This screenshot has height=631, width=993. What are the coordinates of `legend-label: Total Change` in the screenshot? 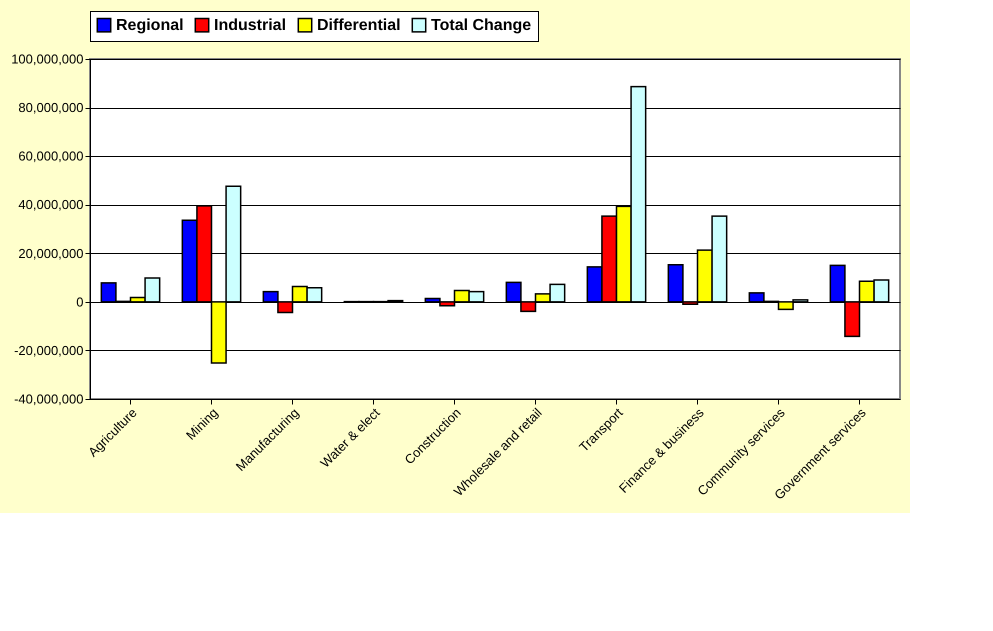 It's located at (481, 25).